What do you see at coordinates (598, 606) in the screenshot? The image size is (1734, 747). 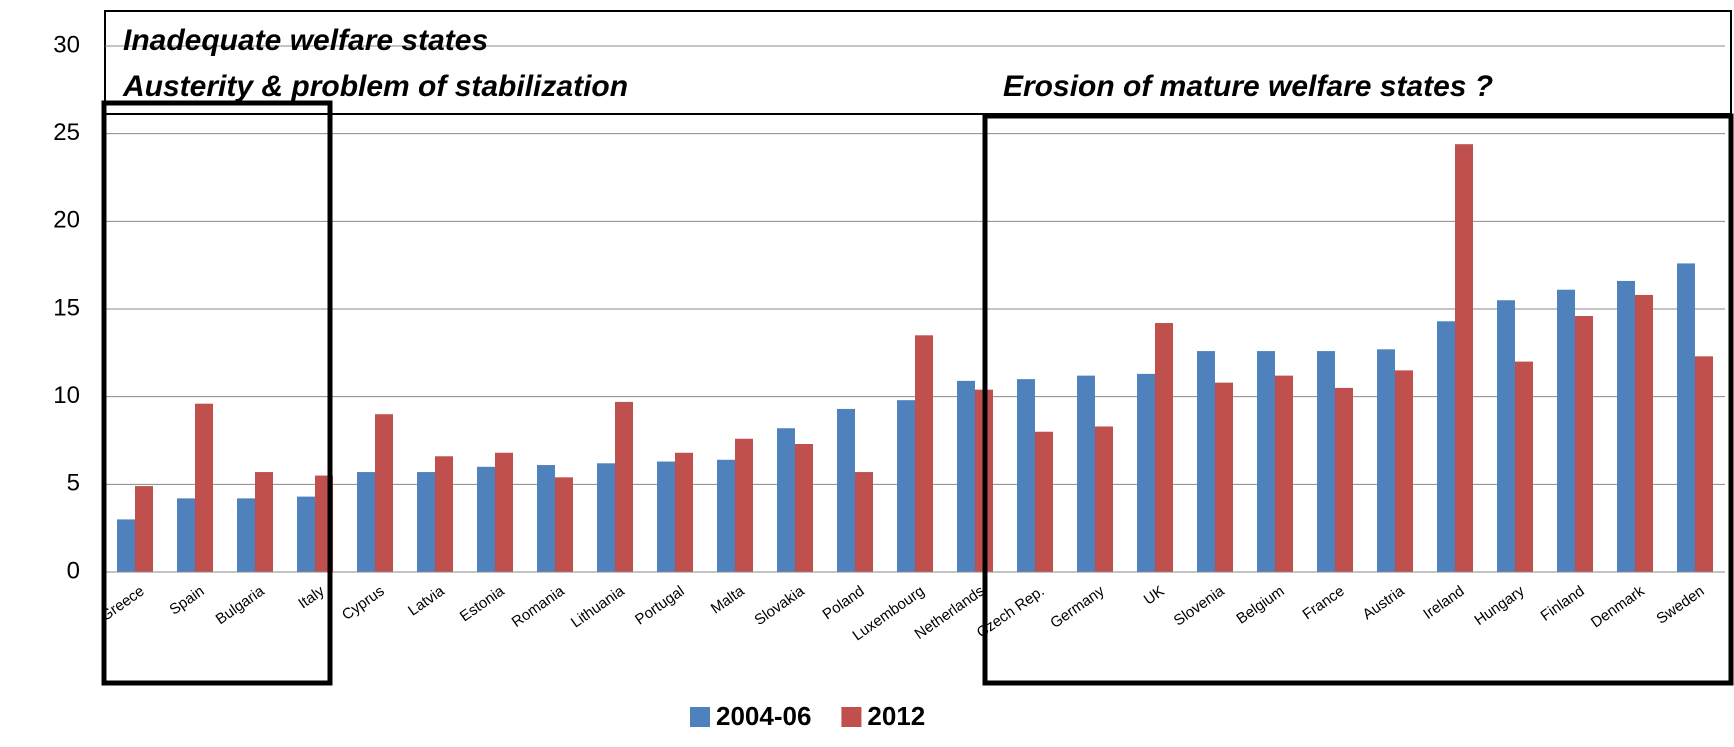 I see `x-tick-label: Lithuania` at bounding box center [598, 606].